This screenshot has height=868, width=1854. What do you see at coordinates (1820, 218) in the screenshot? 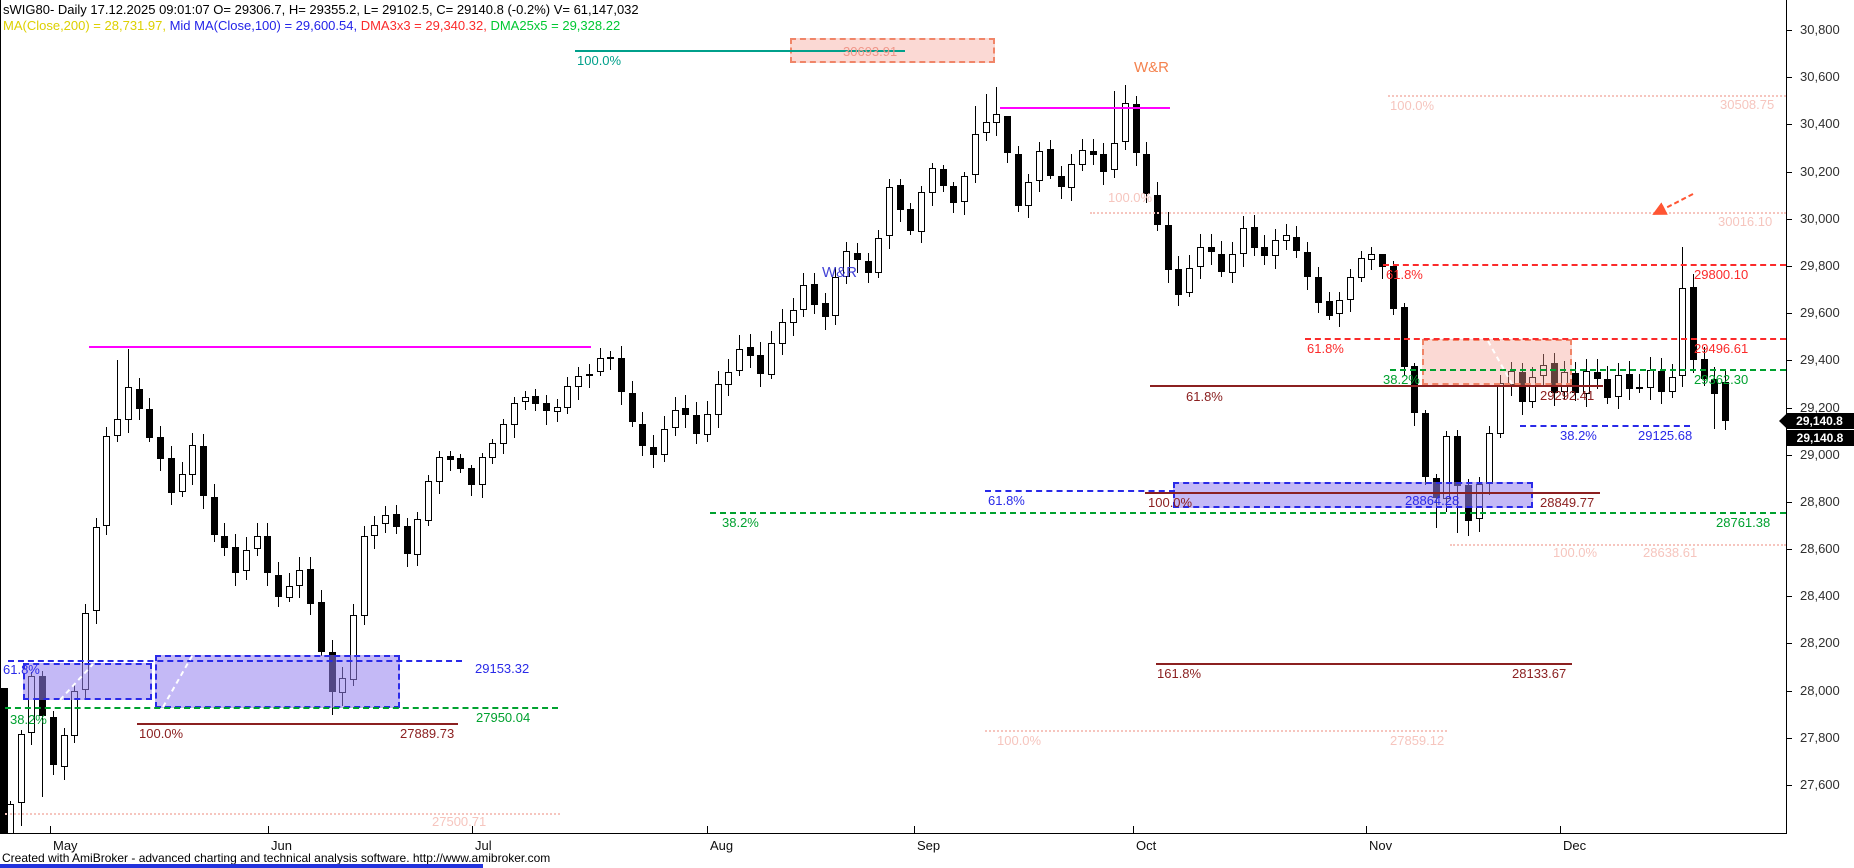
I see `price-axis-label: 30,000` at bounding box center [1820, 218].